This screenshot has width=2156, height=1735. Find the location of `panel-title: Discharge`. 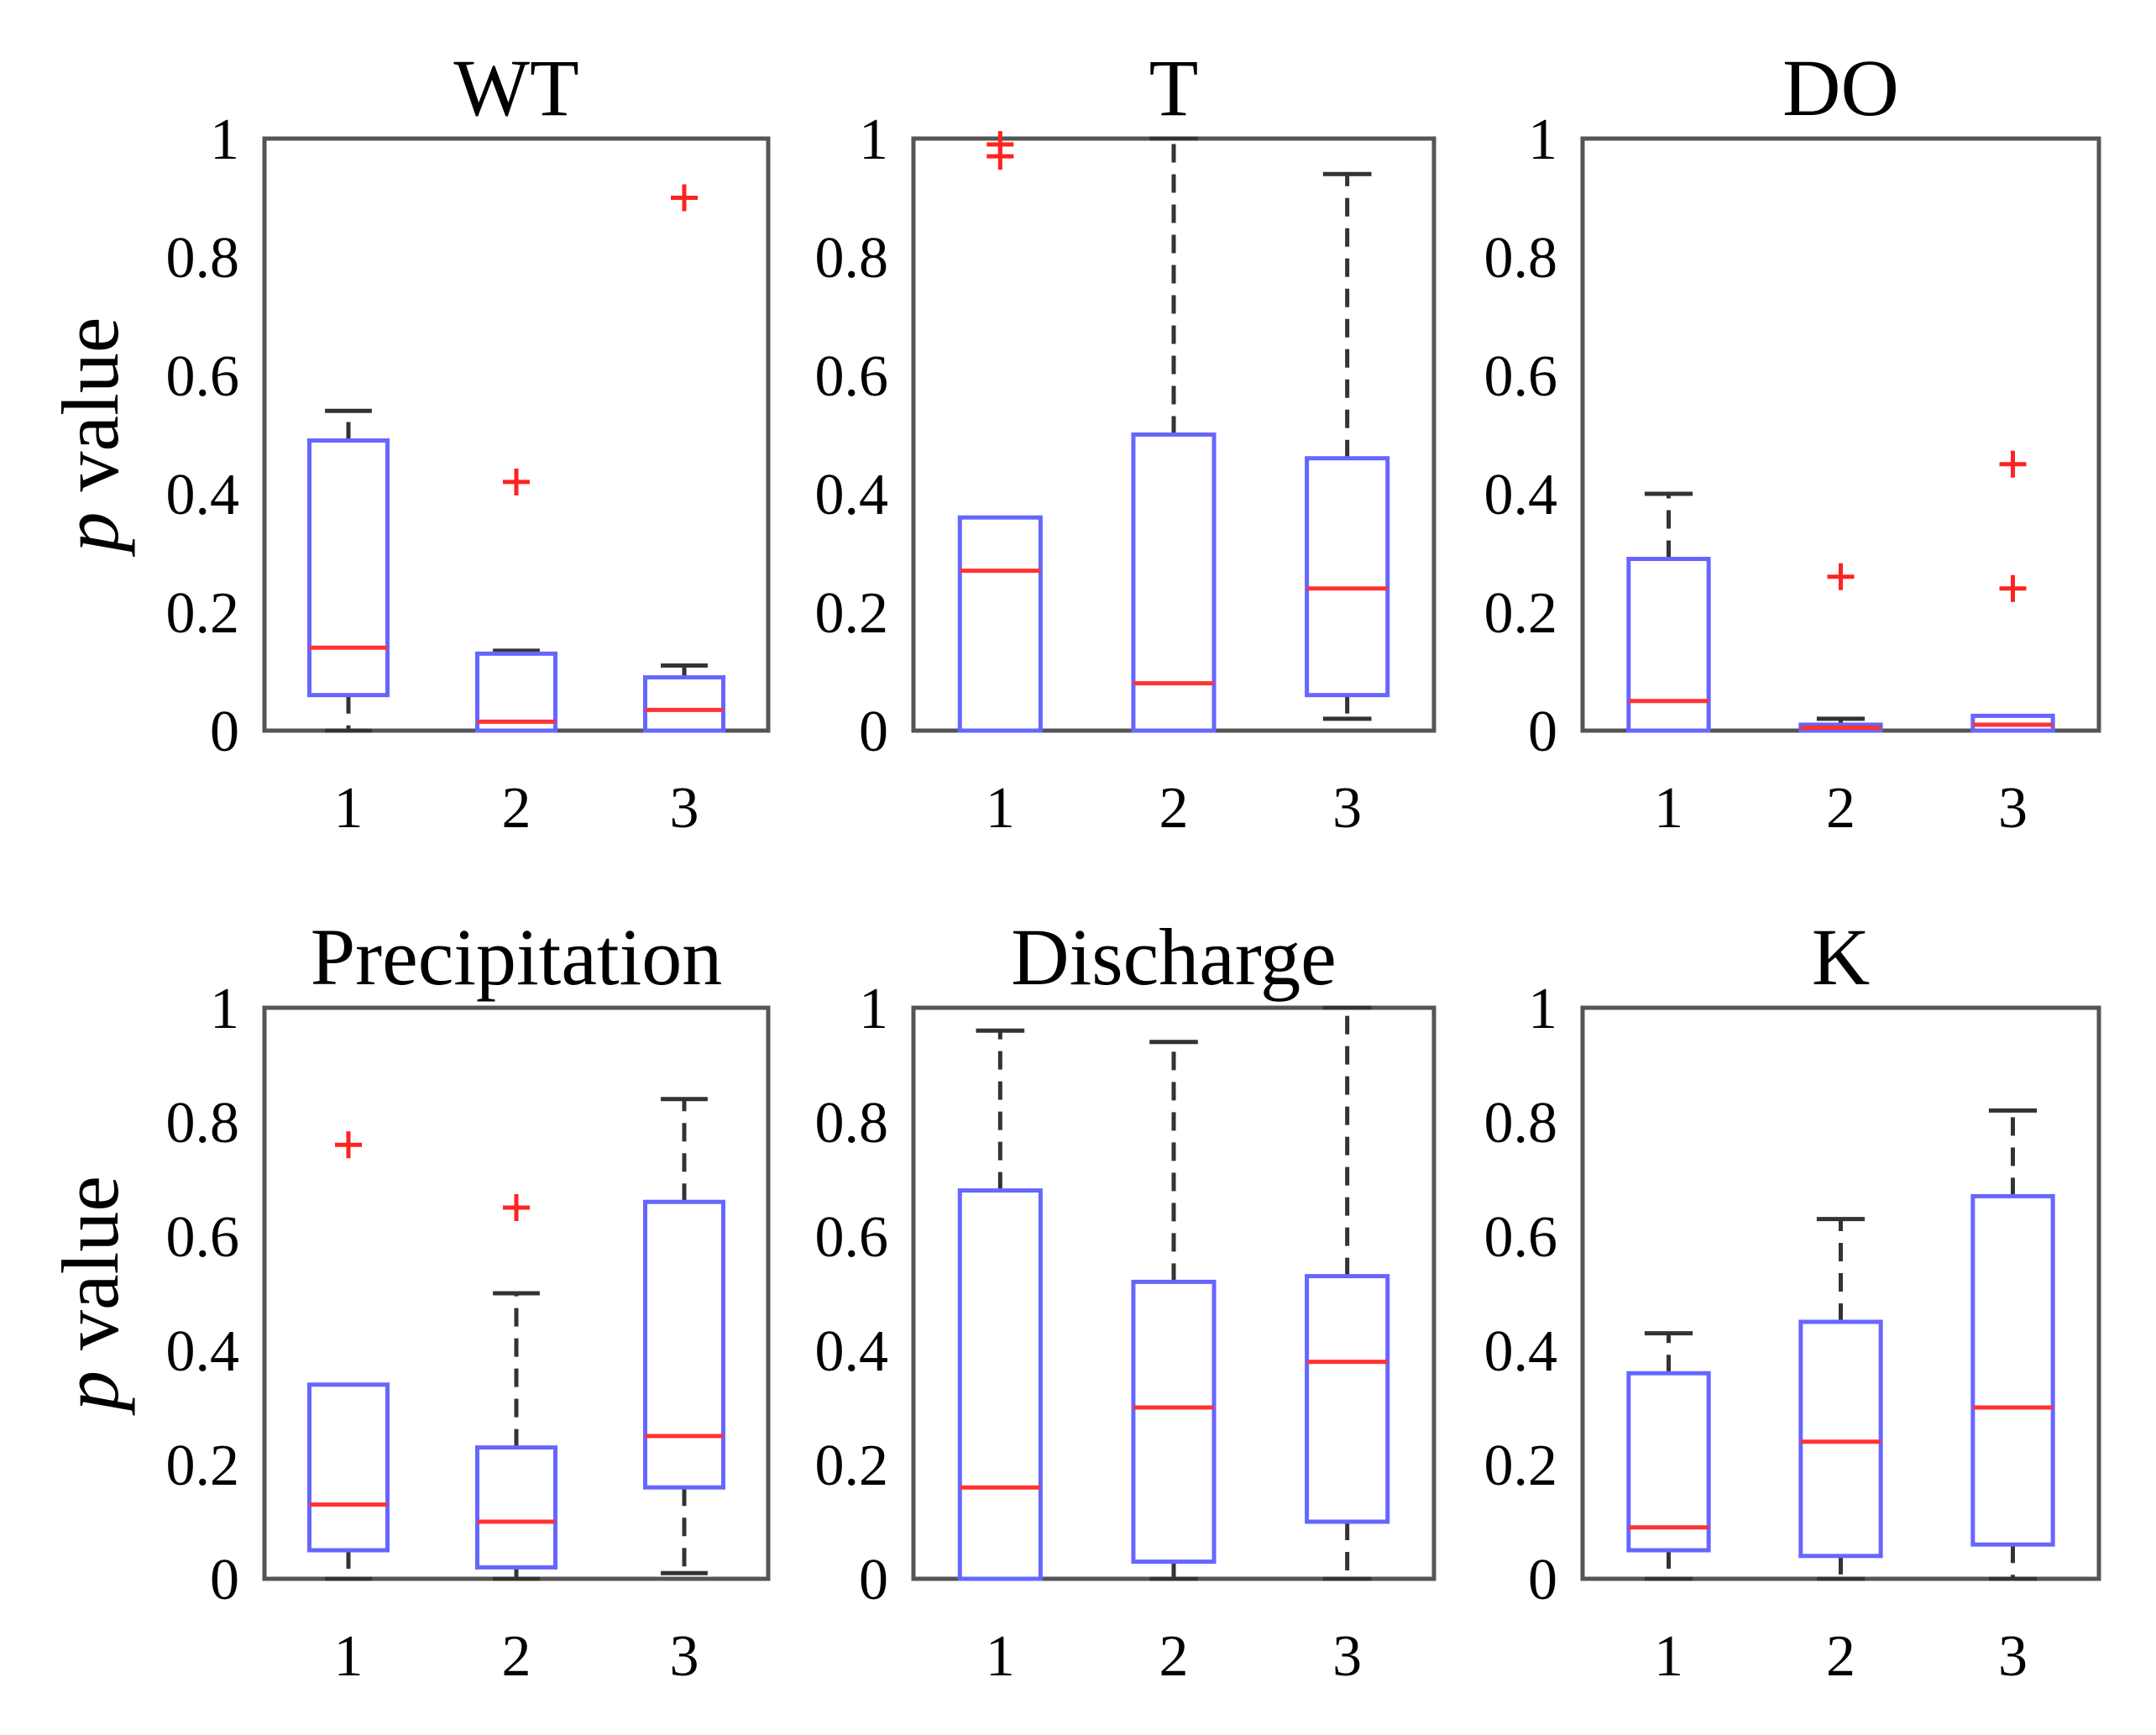

panel-title: Discharge is located at coordinates (1173, 957).